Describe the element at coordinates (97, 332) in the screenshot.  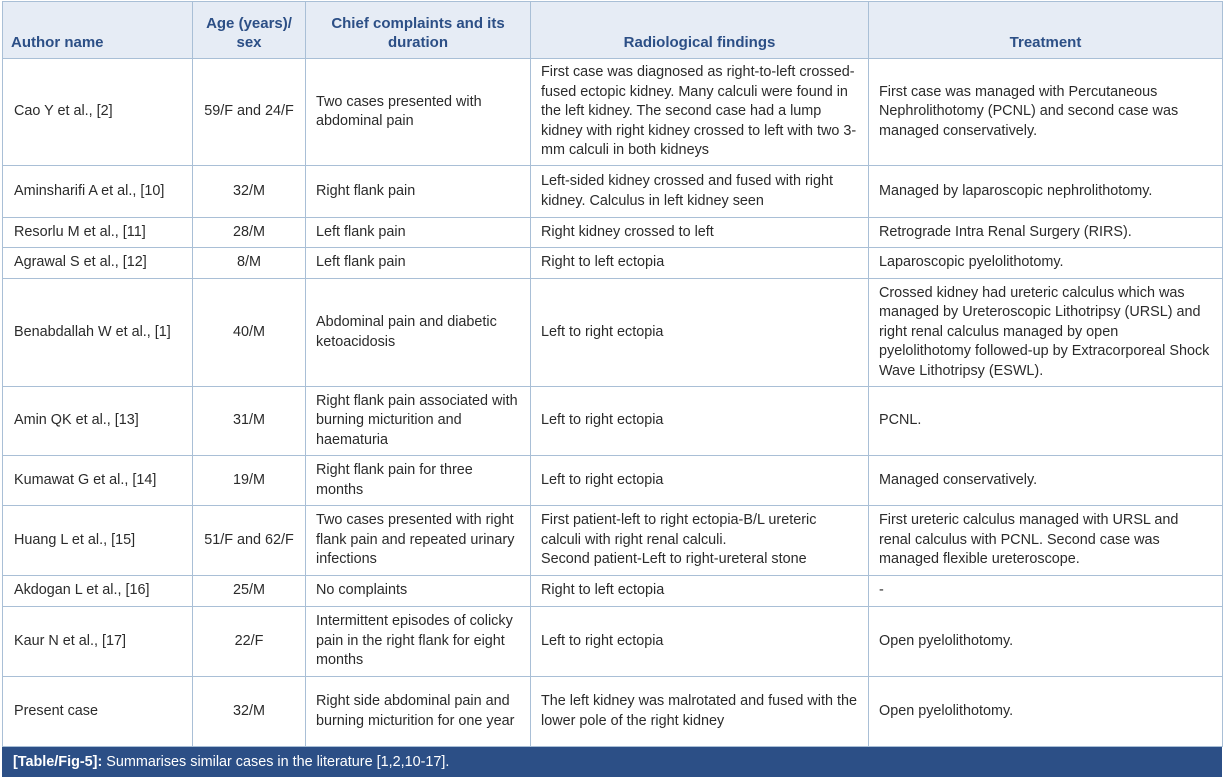
I see `author-cell: Benabdallah W et al., [1]` at that location.